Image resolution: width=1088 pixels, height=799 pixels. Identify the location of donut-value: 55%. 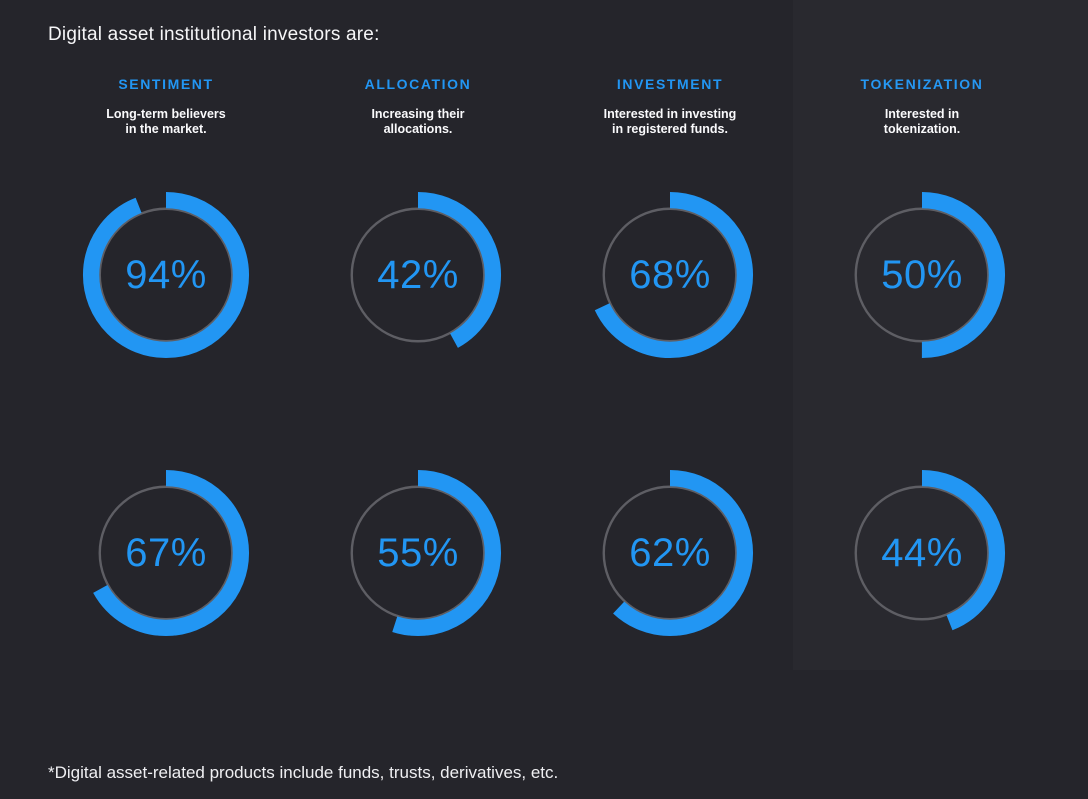
(418, 552).